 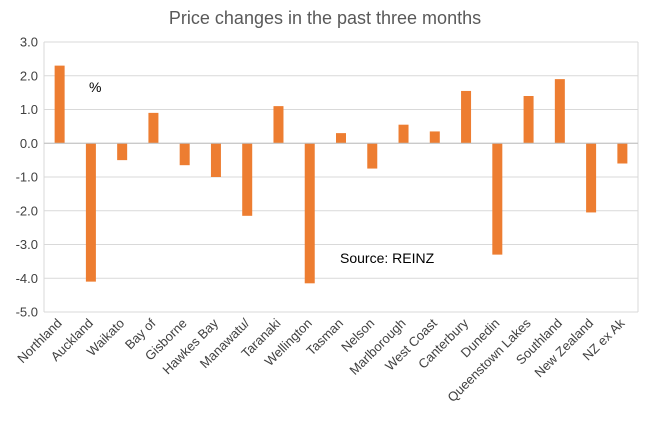 I want to click on source-note: Source: REINZ, so click(x=387, y=258).